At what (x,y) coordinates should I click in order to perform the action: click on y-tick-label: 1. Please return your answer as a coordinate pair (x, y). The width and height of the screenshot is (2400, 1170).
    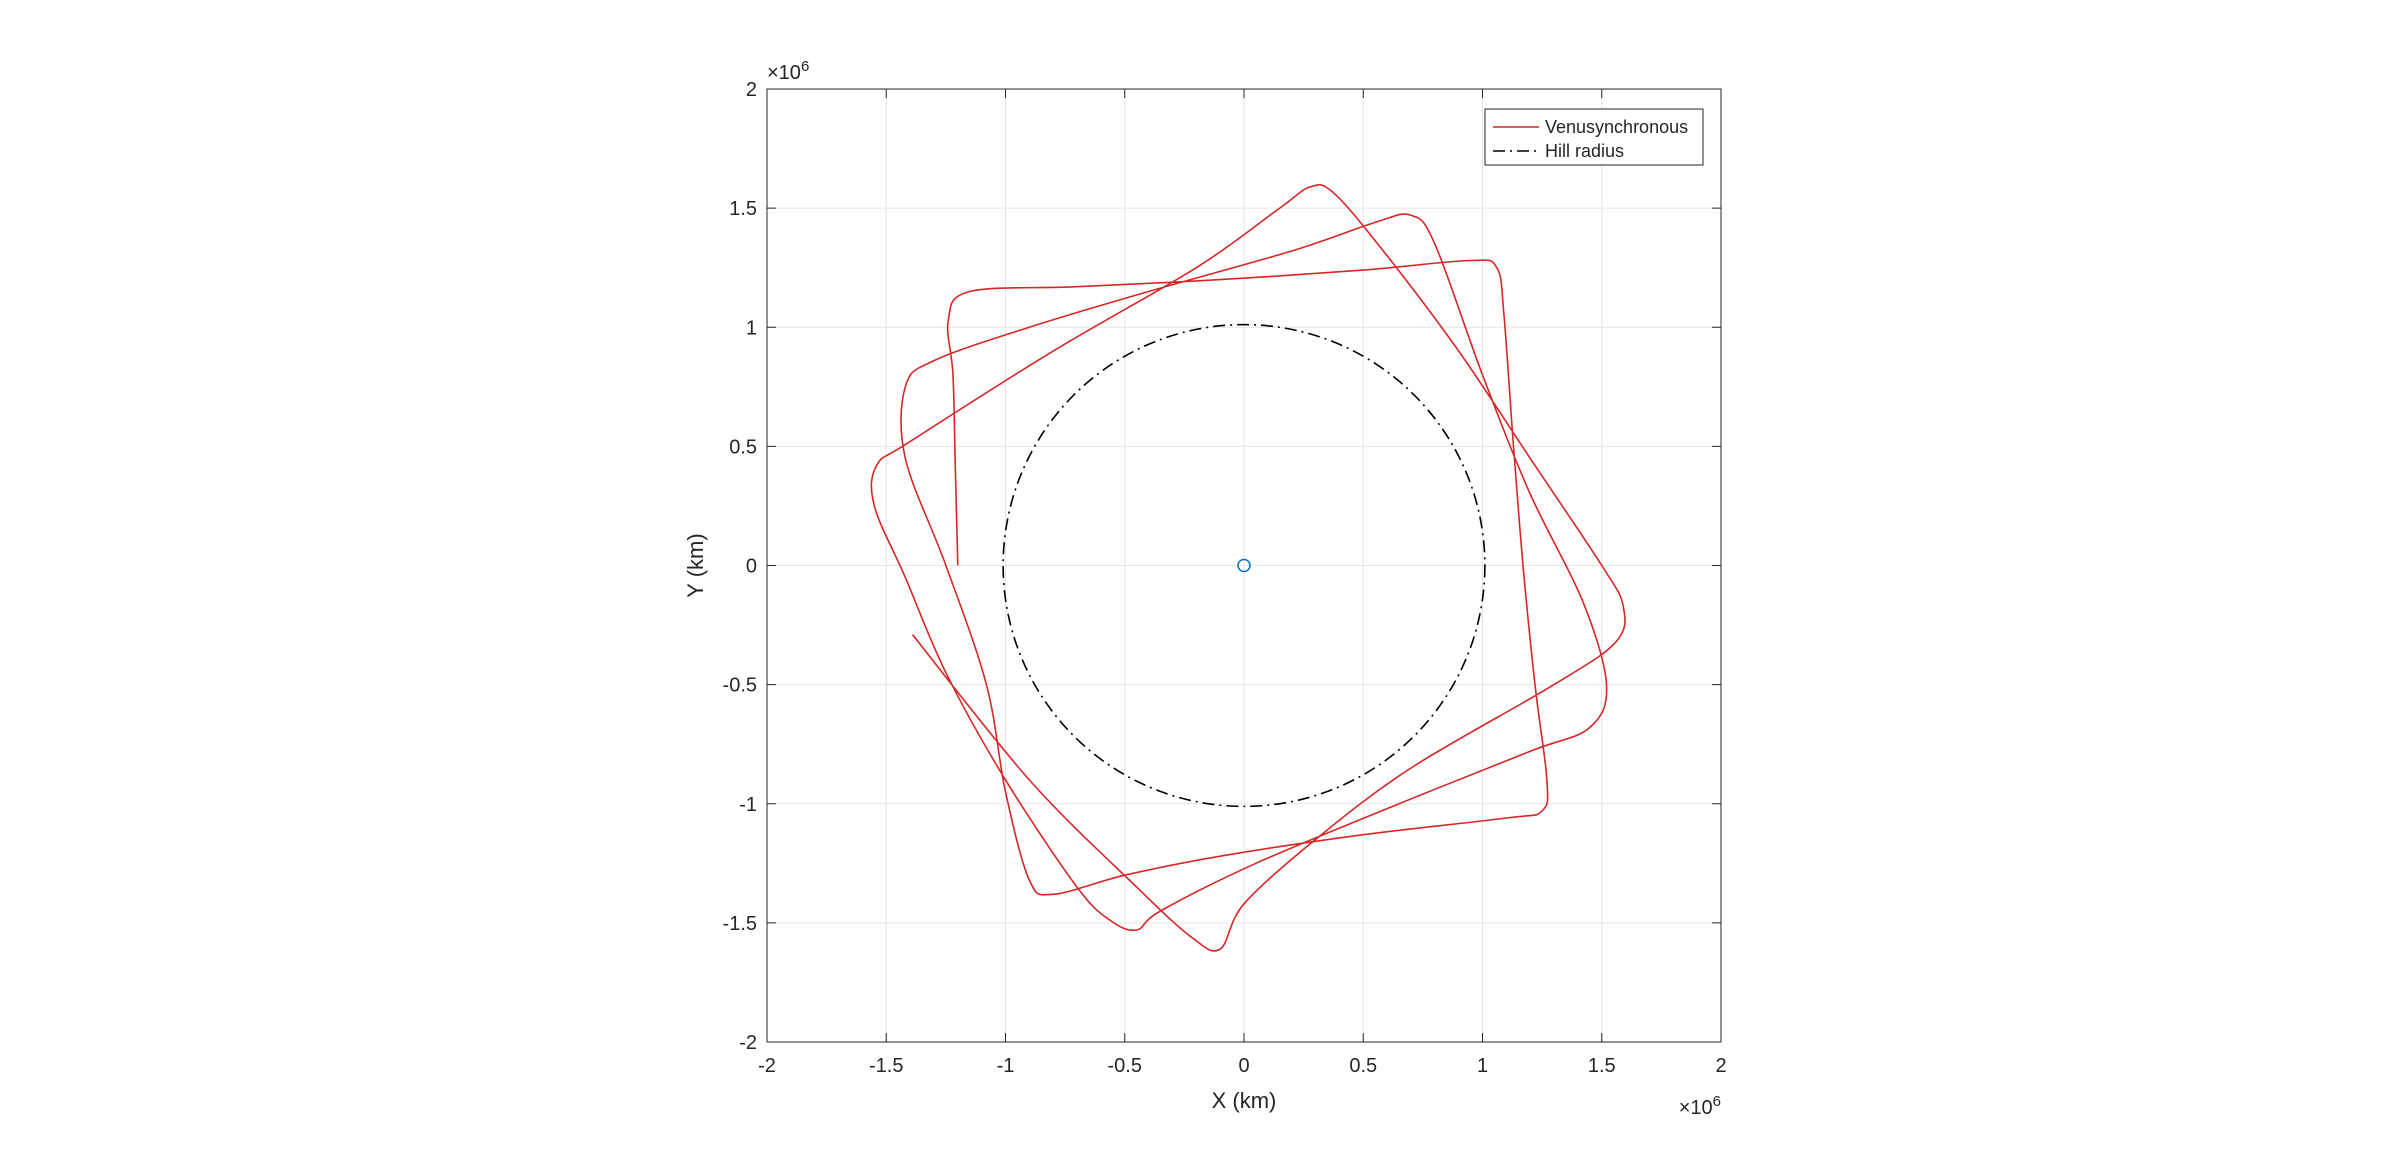
    Looking at the image, I should click on (751, 328).